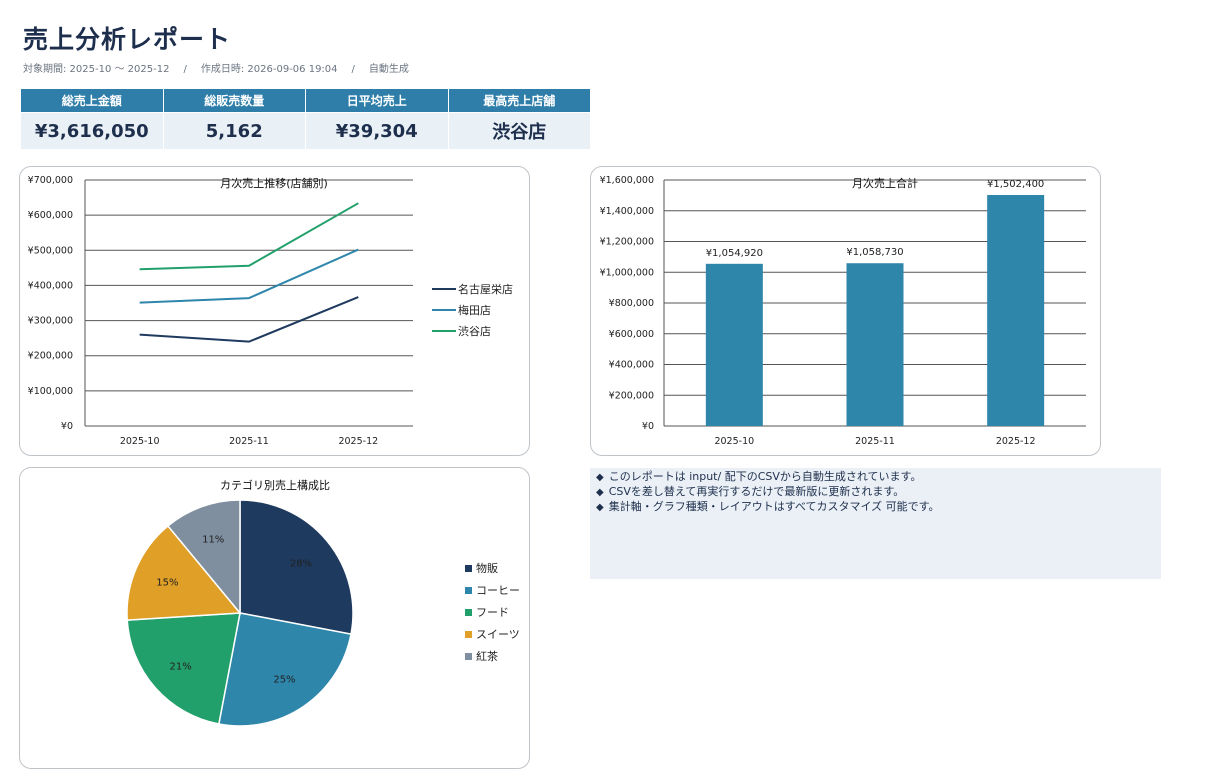 The height and width of the screenshot is (769, 1220). I want to click on y-tick-label: ¥1,400,000, so click(627, 211).